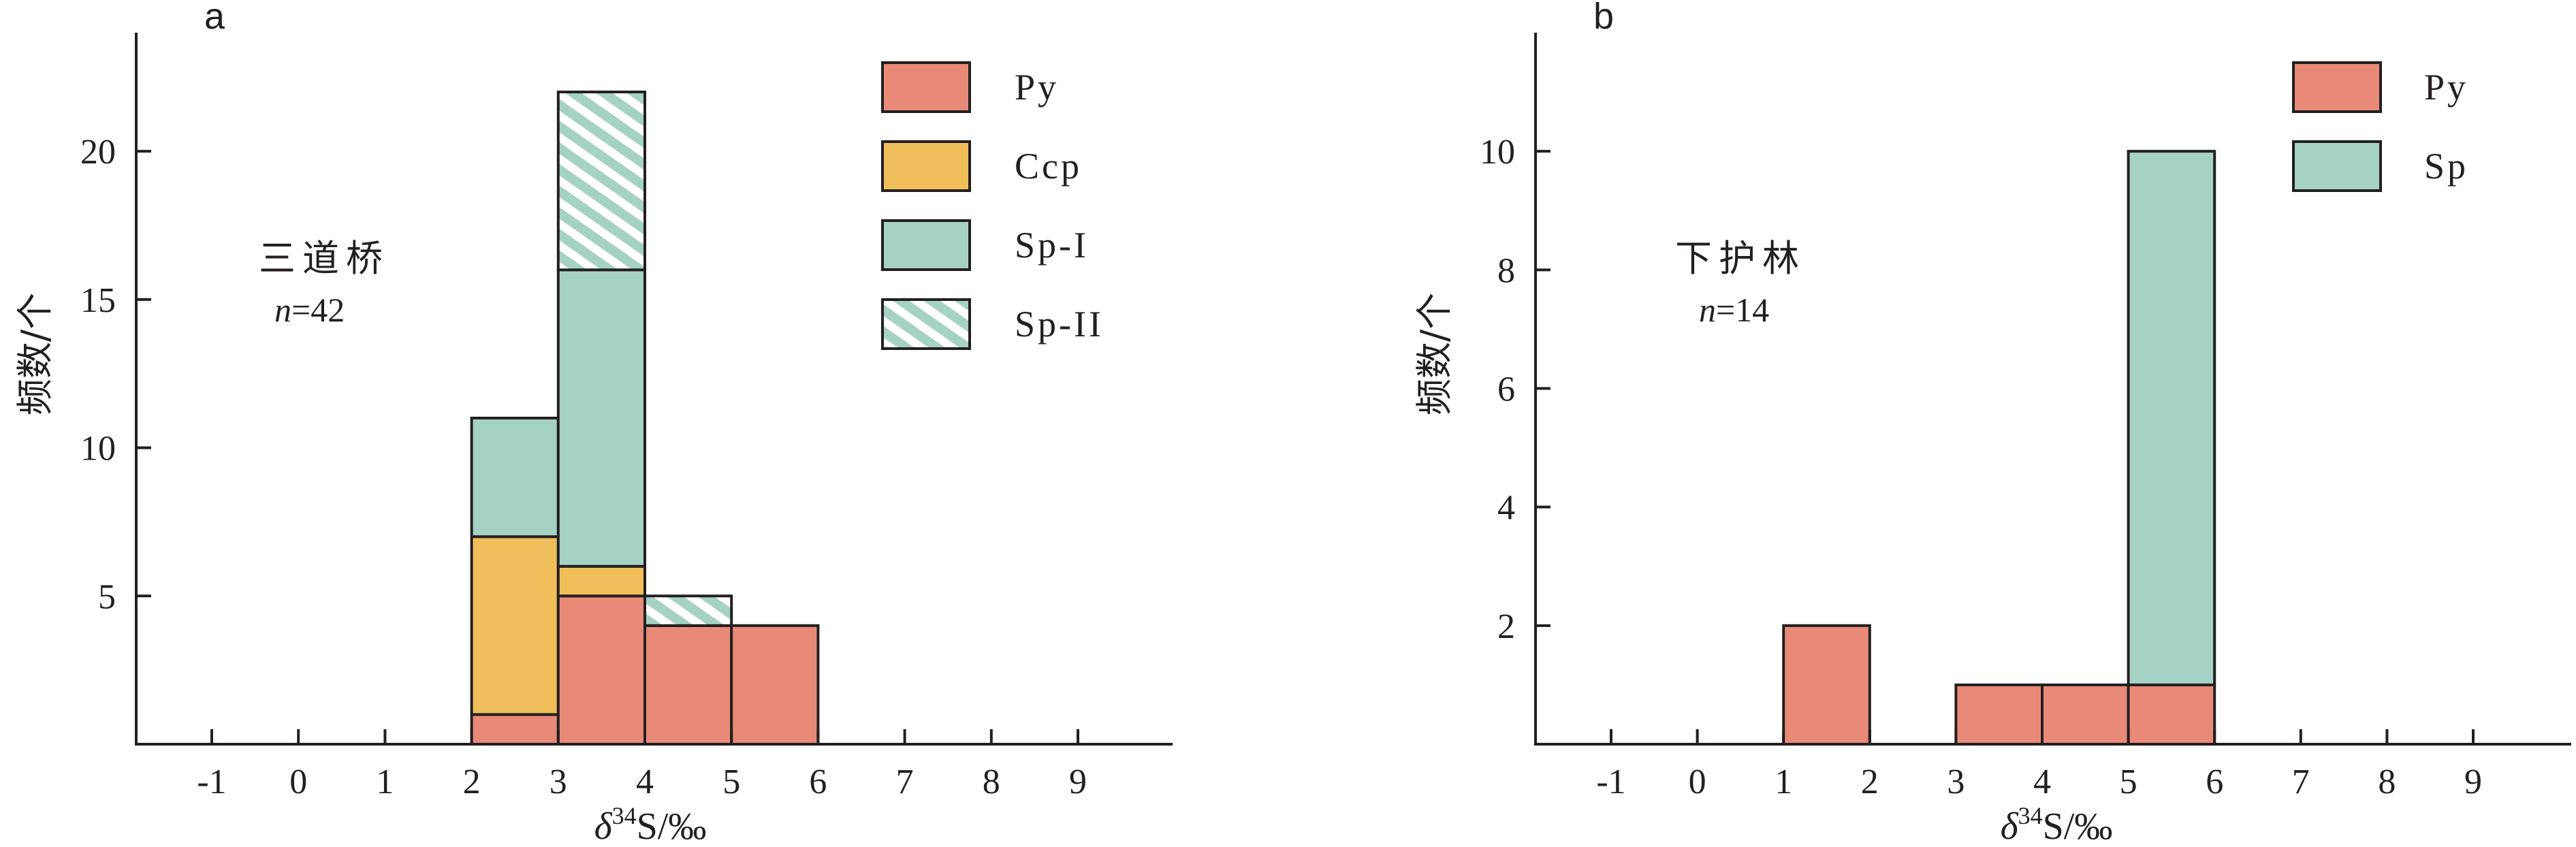  I want to click on panel-a-x-axis-title: δ34S/‰, so click(650, 825).